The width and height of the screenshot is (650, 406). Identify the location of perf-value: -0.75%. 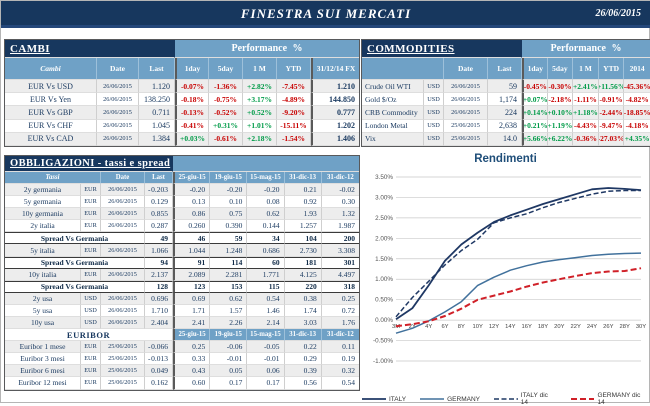
(226, 100).